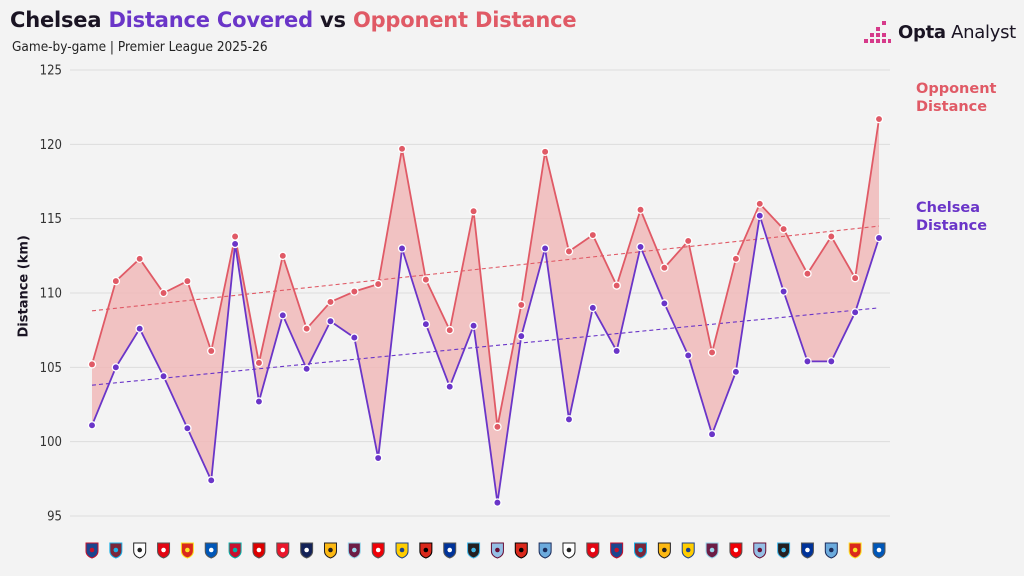 This screenshot has height=576, width=1024. I want to click on title-team: Chelsea, so click(59, 20).